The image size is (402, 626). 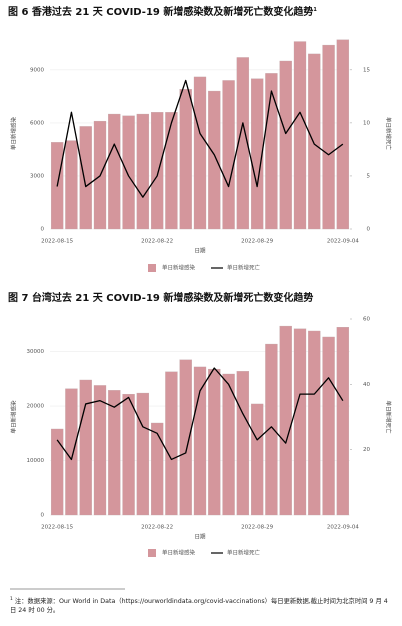 What do you see at coordinates (160, 297) in the screenshot?
I see `chart-title: 图 7 台湾过去 21 天 COVID-19 新增感染数及新增死亡数变化趋势` at bounding box center [160, 297].